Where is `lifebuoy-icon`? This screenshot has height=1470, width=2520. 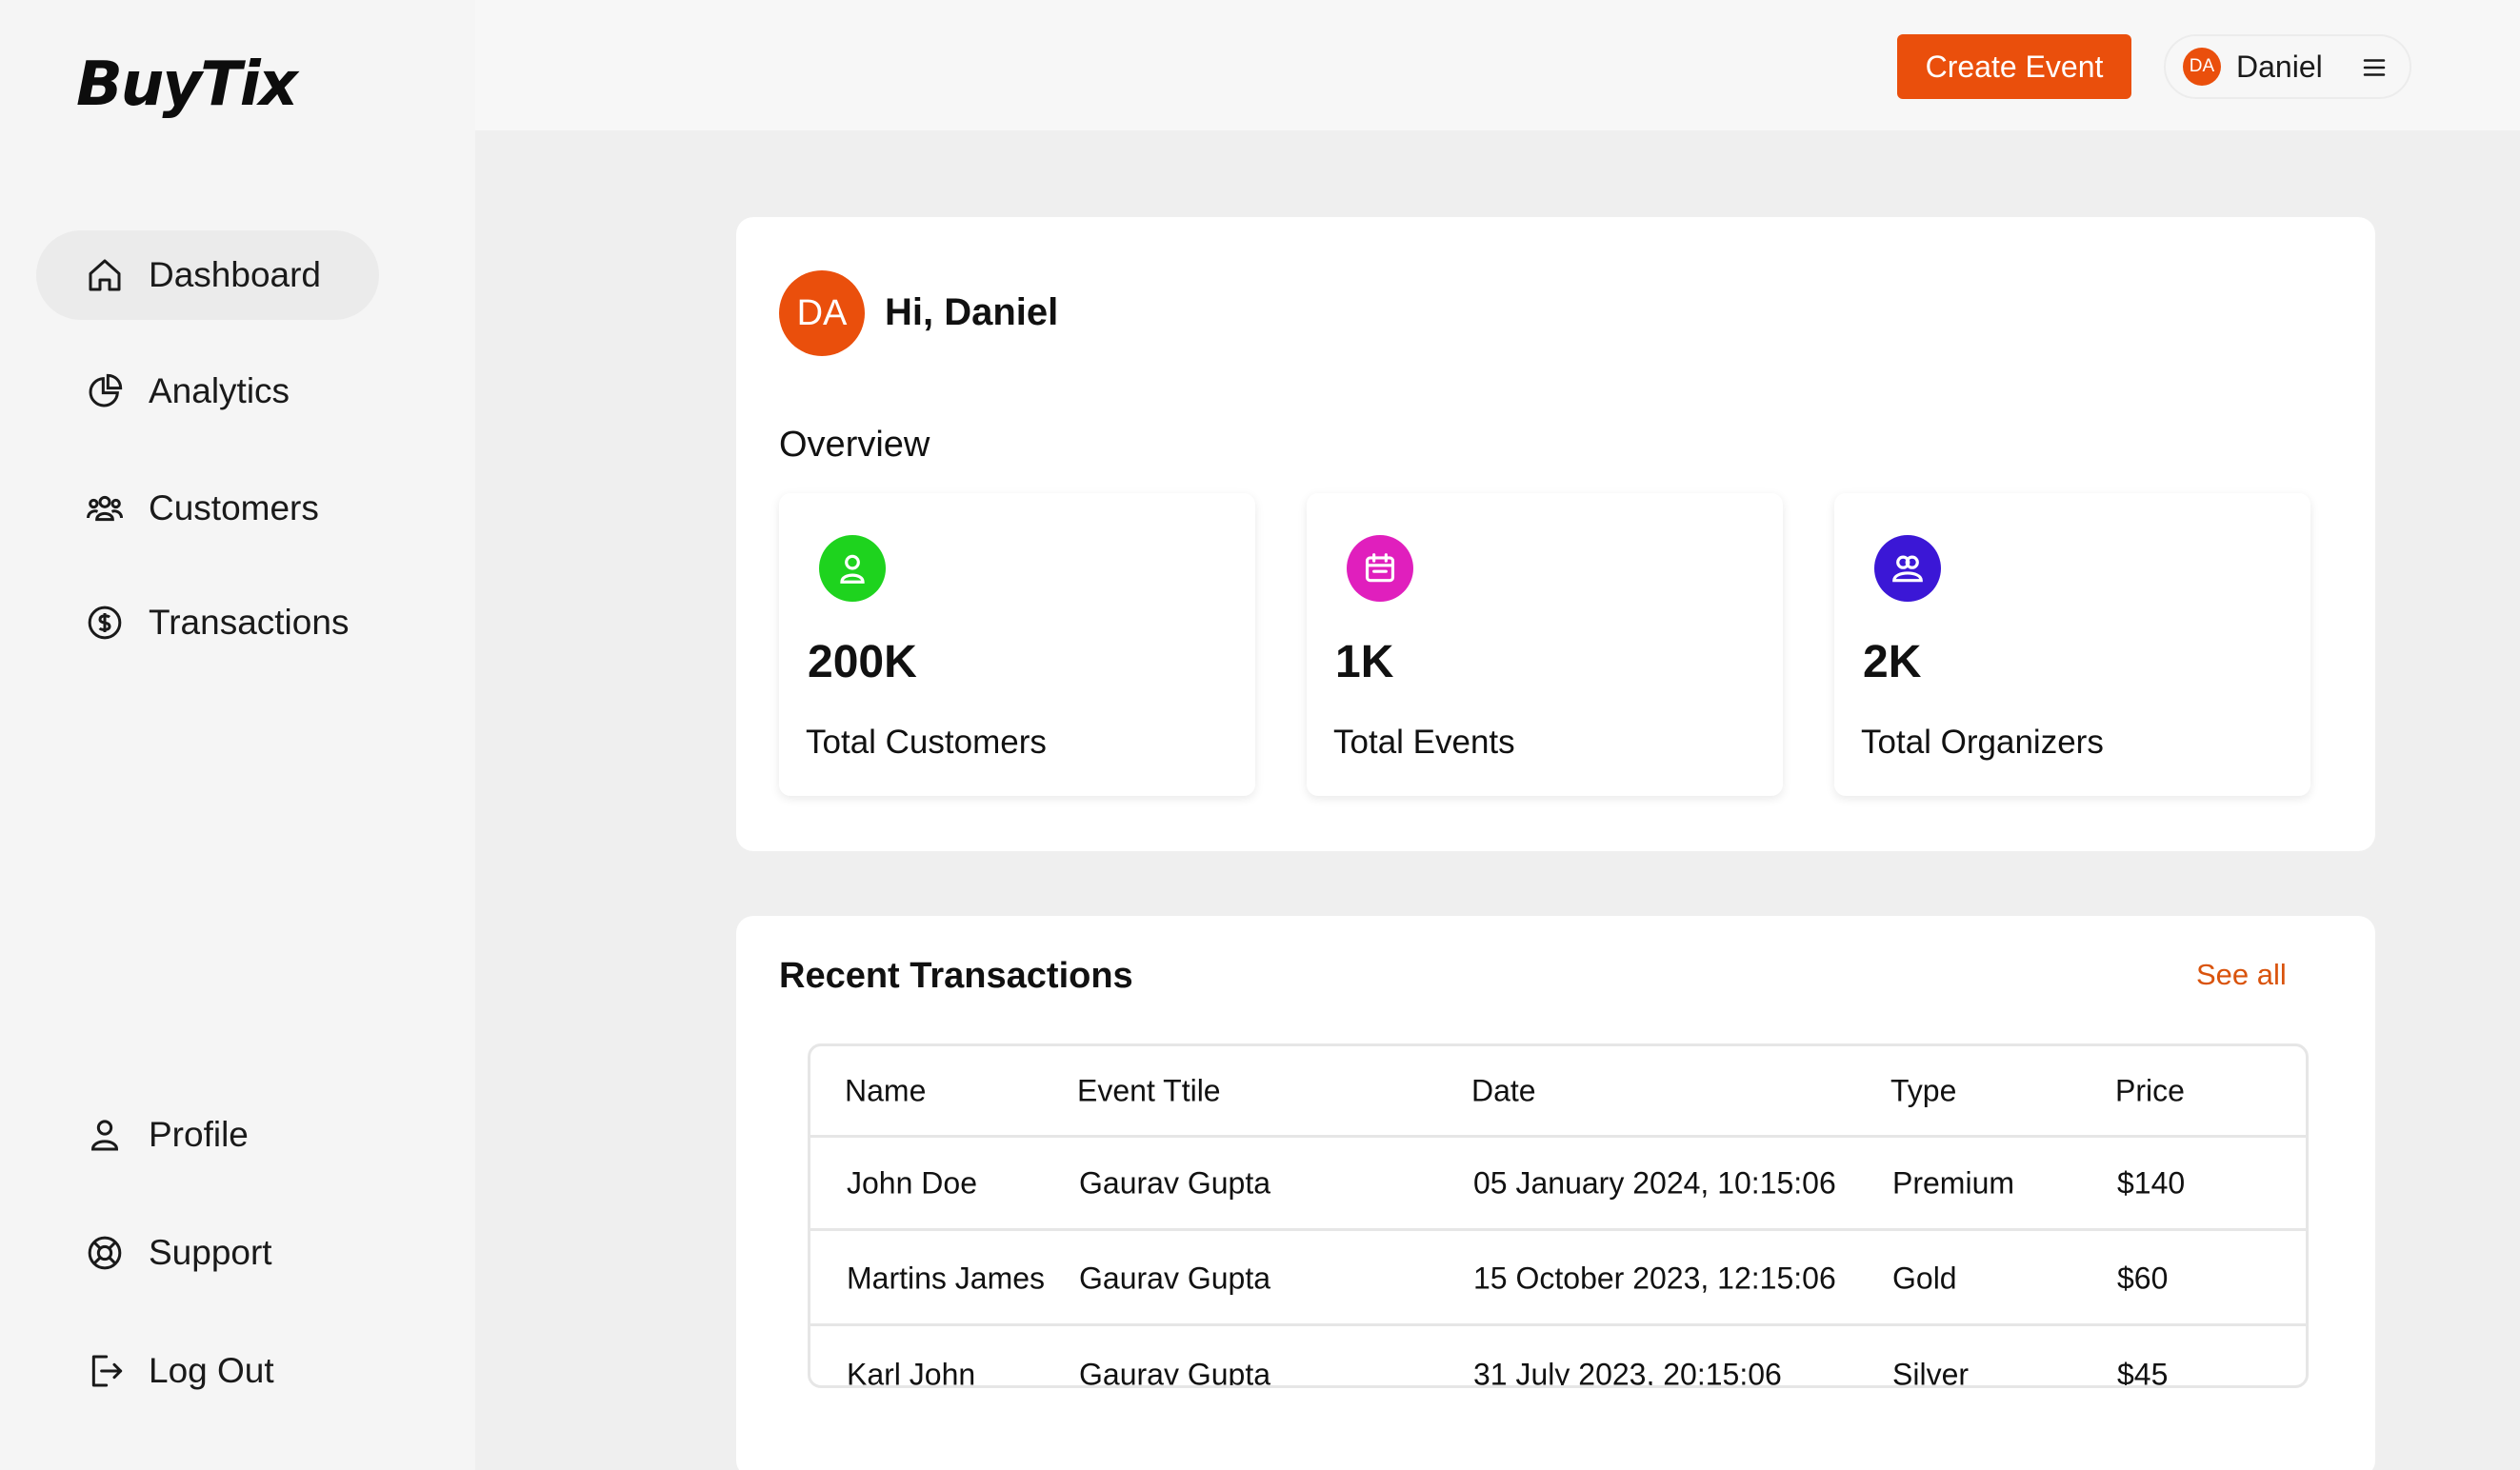
lifebuoy-icon is located at coordinates (105, 1253).